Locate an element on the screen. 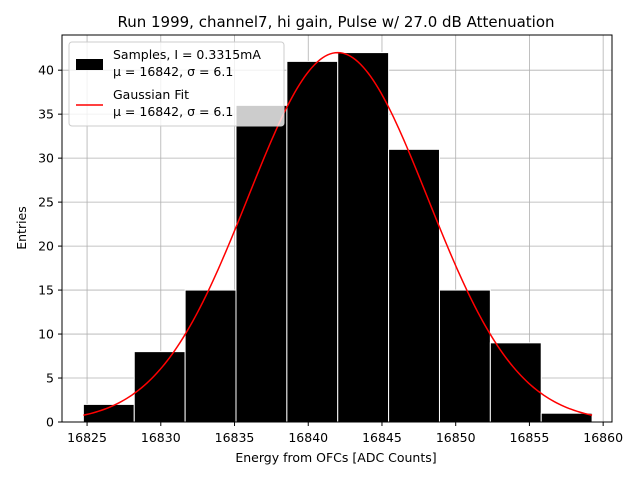 The width and height of the screenshot is (640, 480). x-tick-label: 16860 is located at coordinates (603, 437).